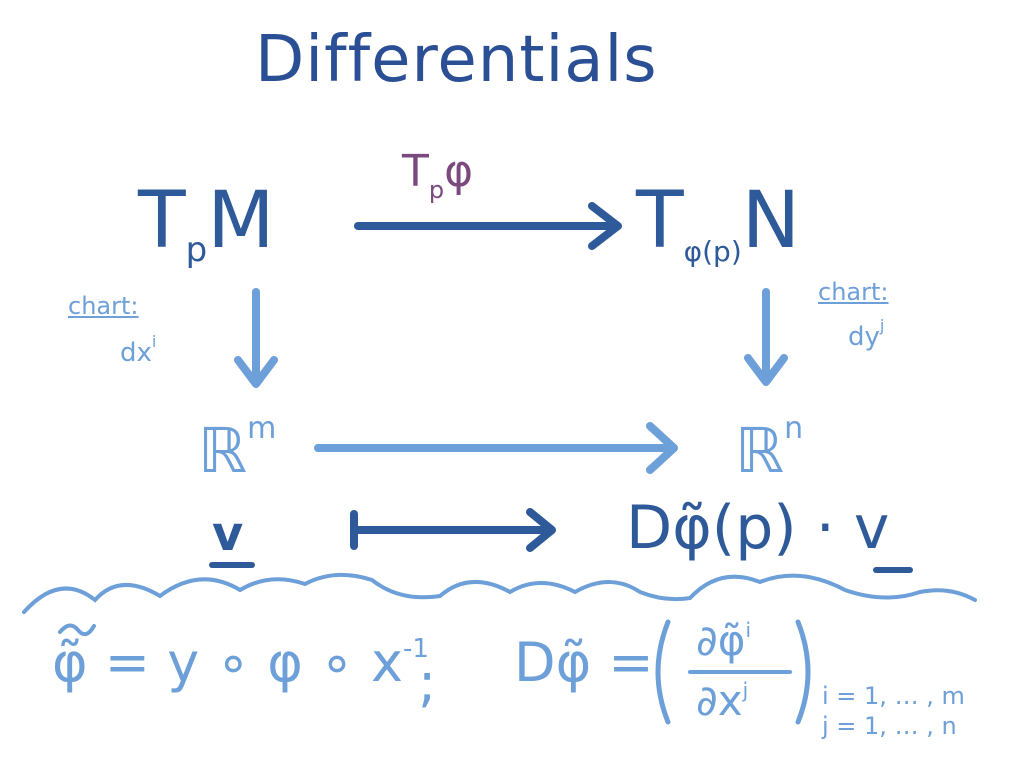 The height and width of the screenshot is (768, 1024). What do you see at coordinates (488, 226) in the screenshot?
I see `top-arrow` at bounding box center [488, 226].